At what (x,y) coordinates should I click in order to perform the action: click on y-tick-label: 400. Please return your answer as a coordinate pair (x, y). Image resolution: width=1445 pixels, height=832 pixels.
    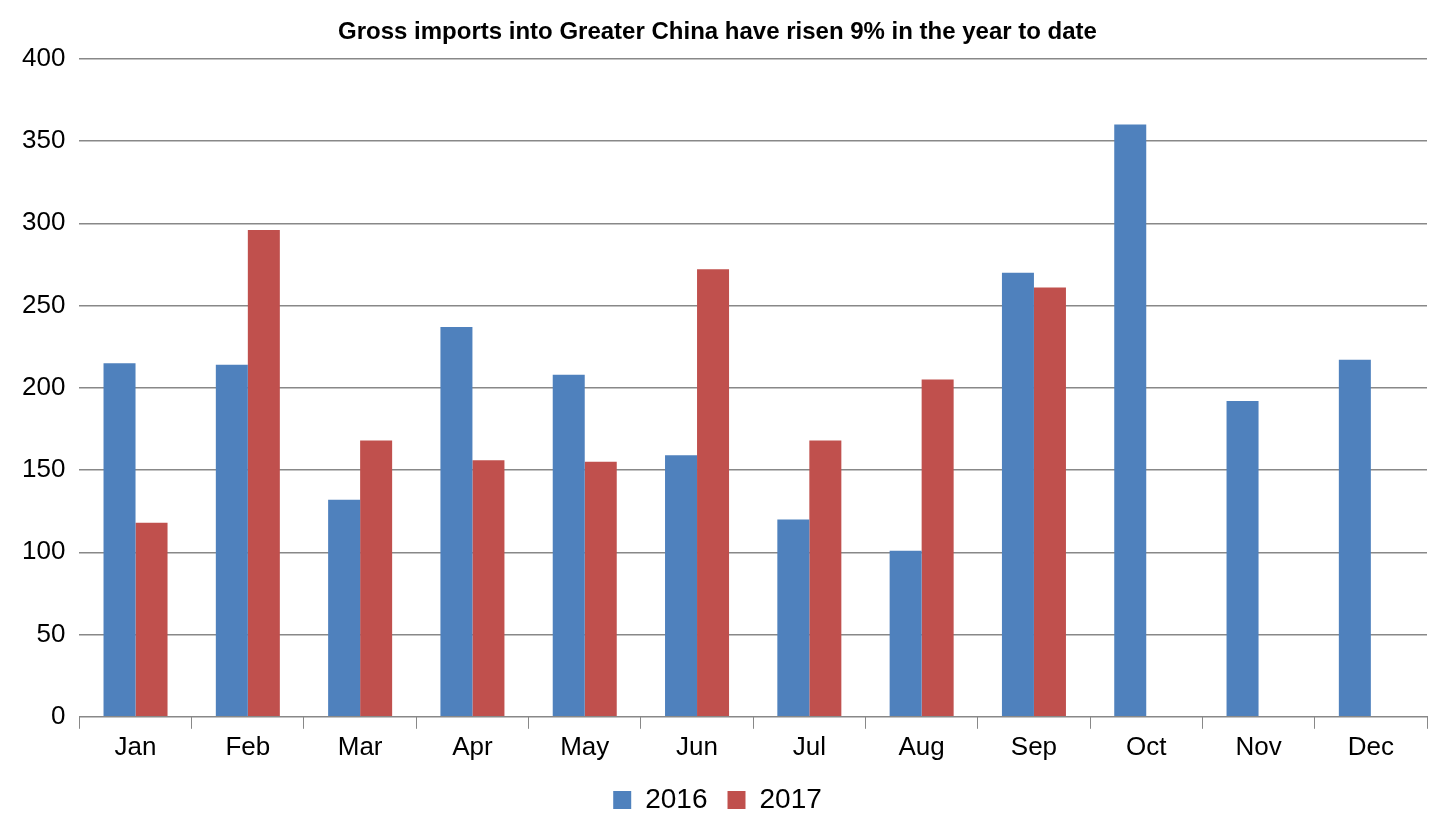
    Looking at the image, I should click on (43, 56).